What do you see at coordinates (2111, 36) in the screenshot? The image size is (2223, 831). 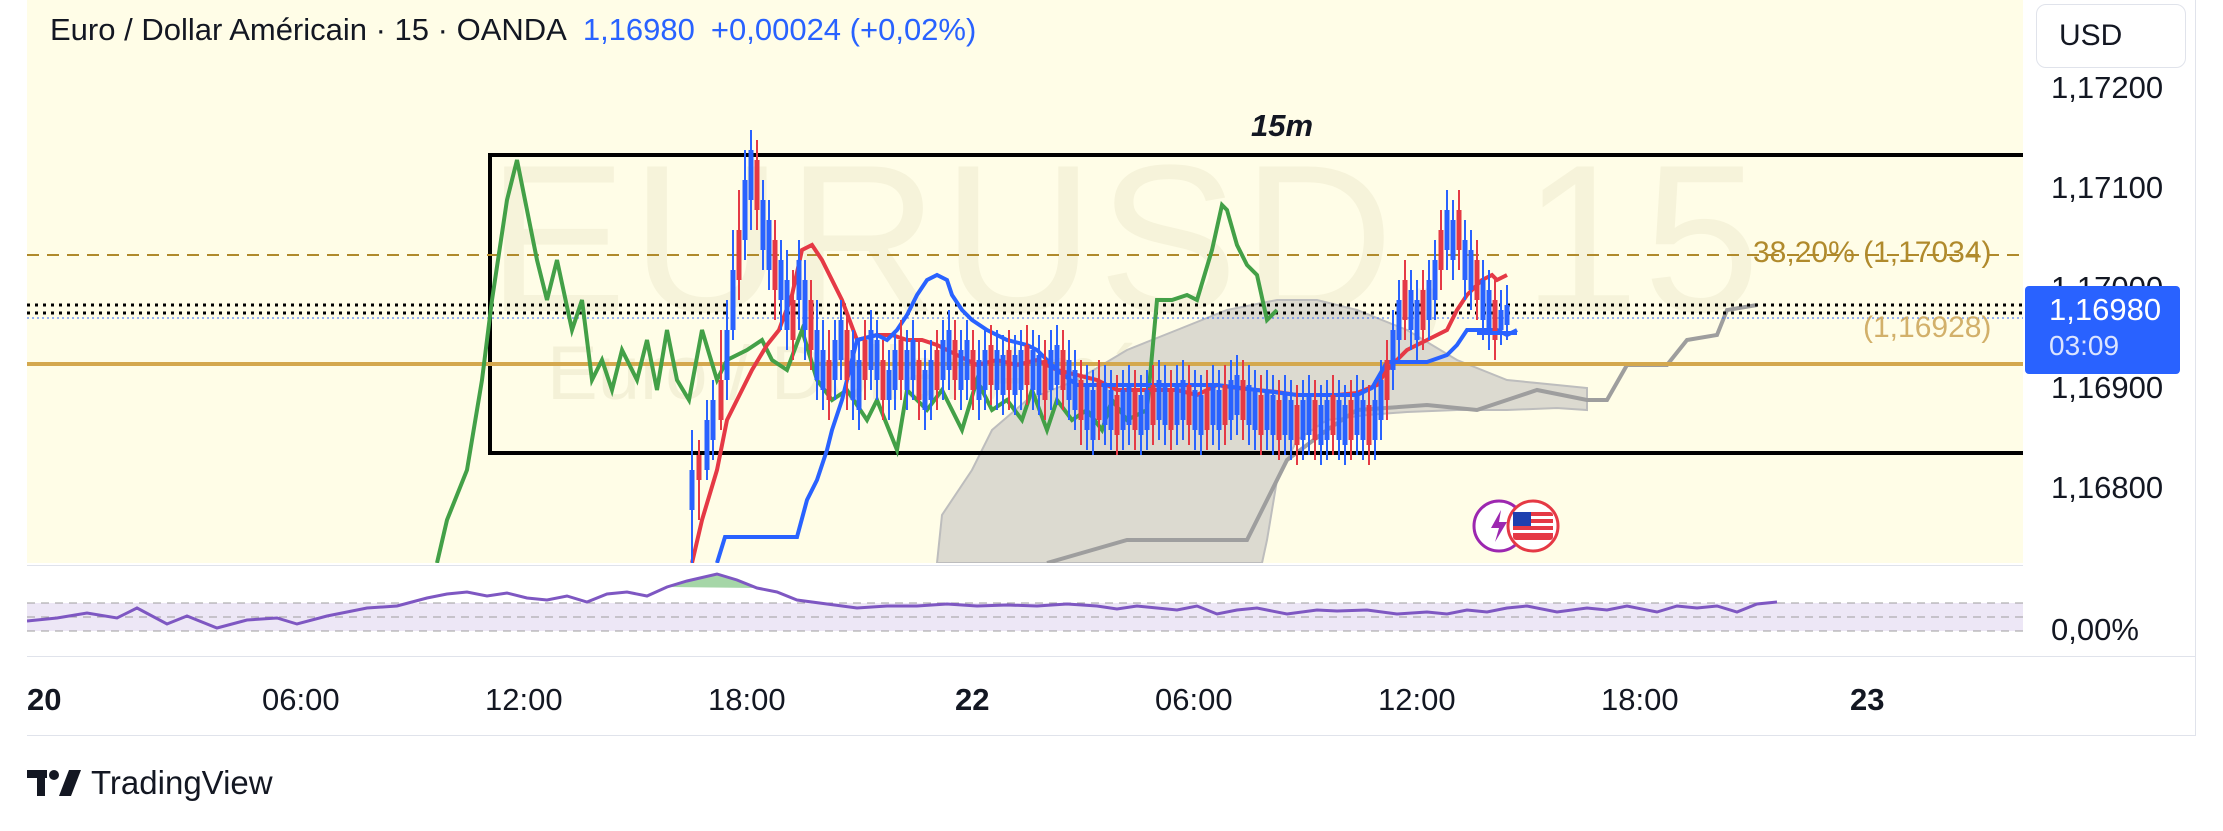 I see `currency-selector-button: USD` at bounding box center [2111, 36].